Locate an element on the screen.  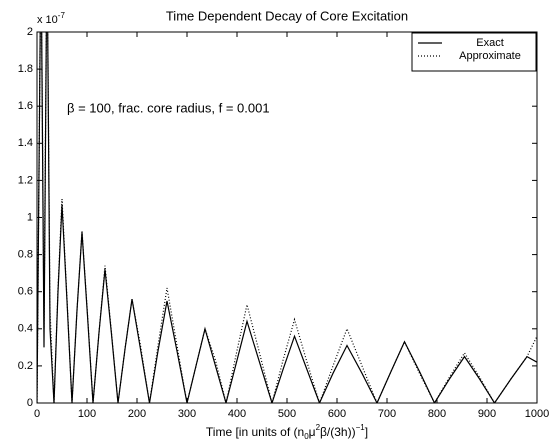
multiplier-base: x 10 is located at coordinates (47, 20).